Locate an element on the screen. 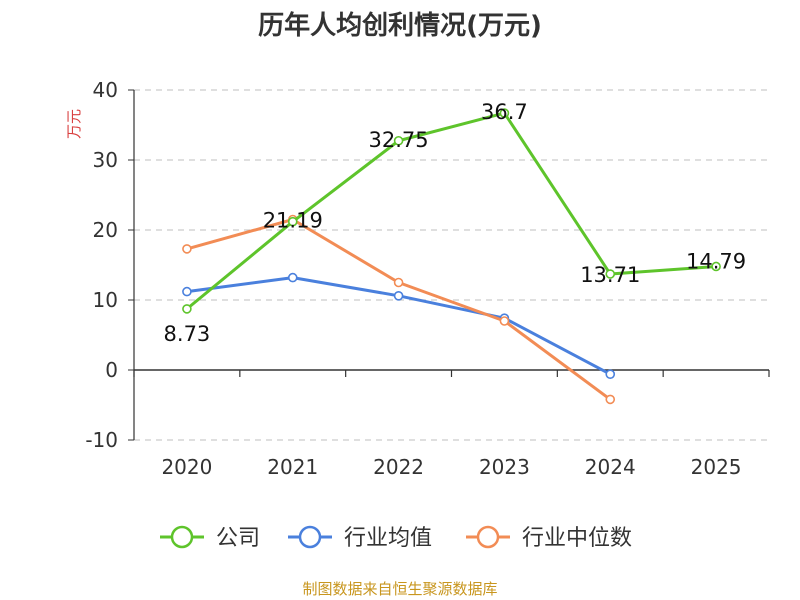 The height and width of the screenshot is (600, 800). legend-item: 行业均值 is located at coordinates (360, 538).